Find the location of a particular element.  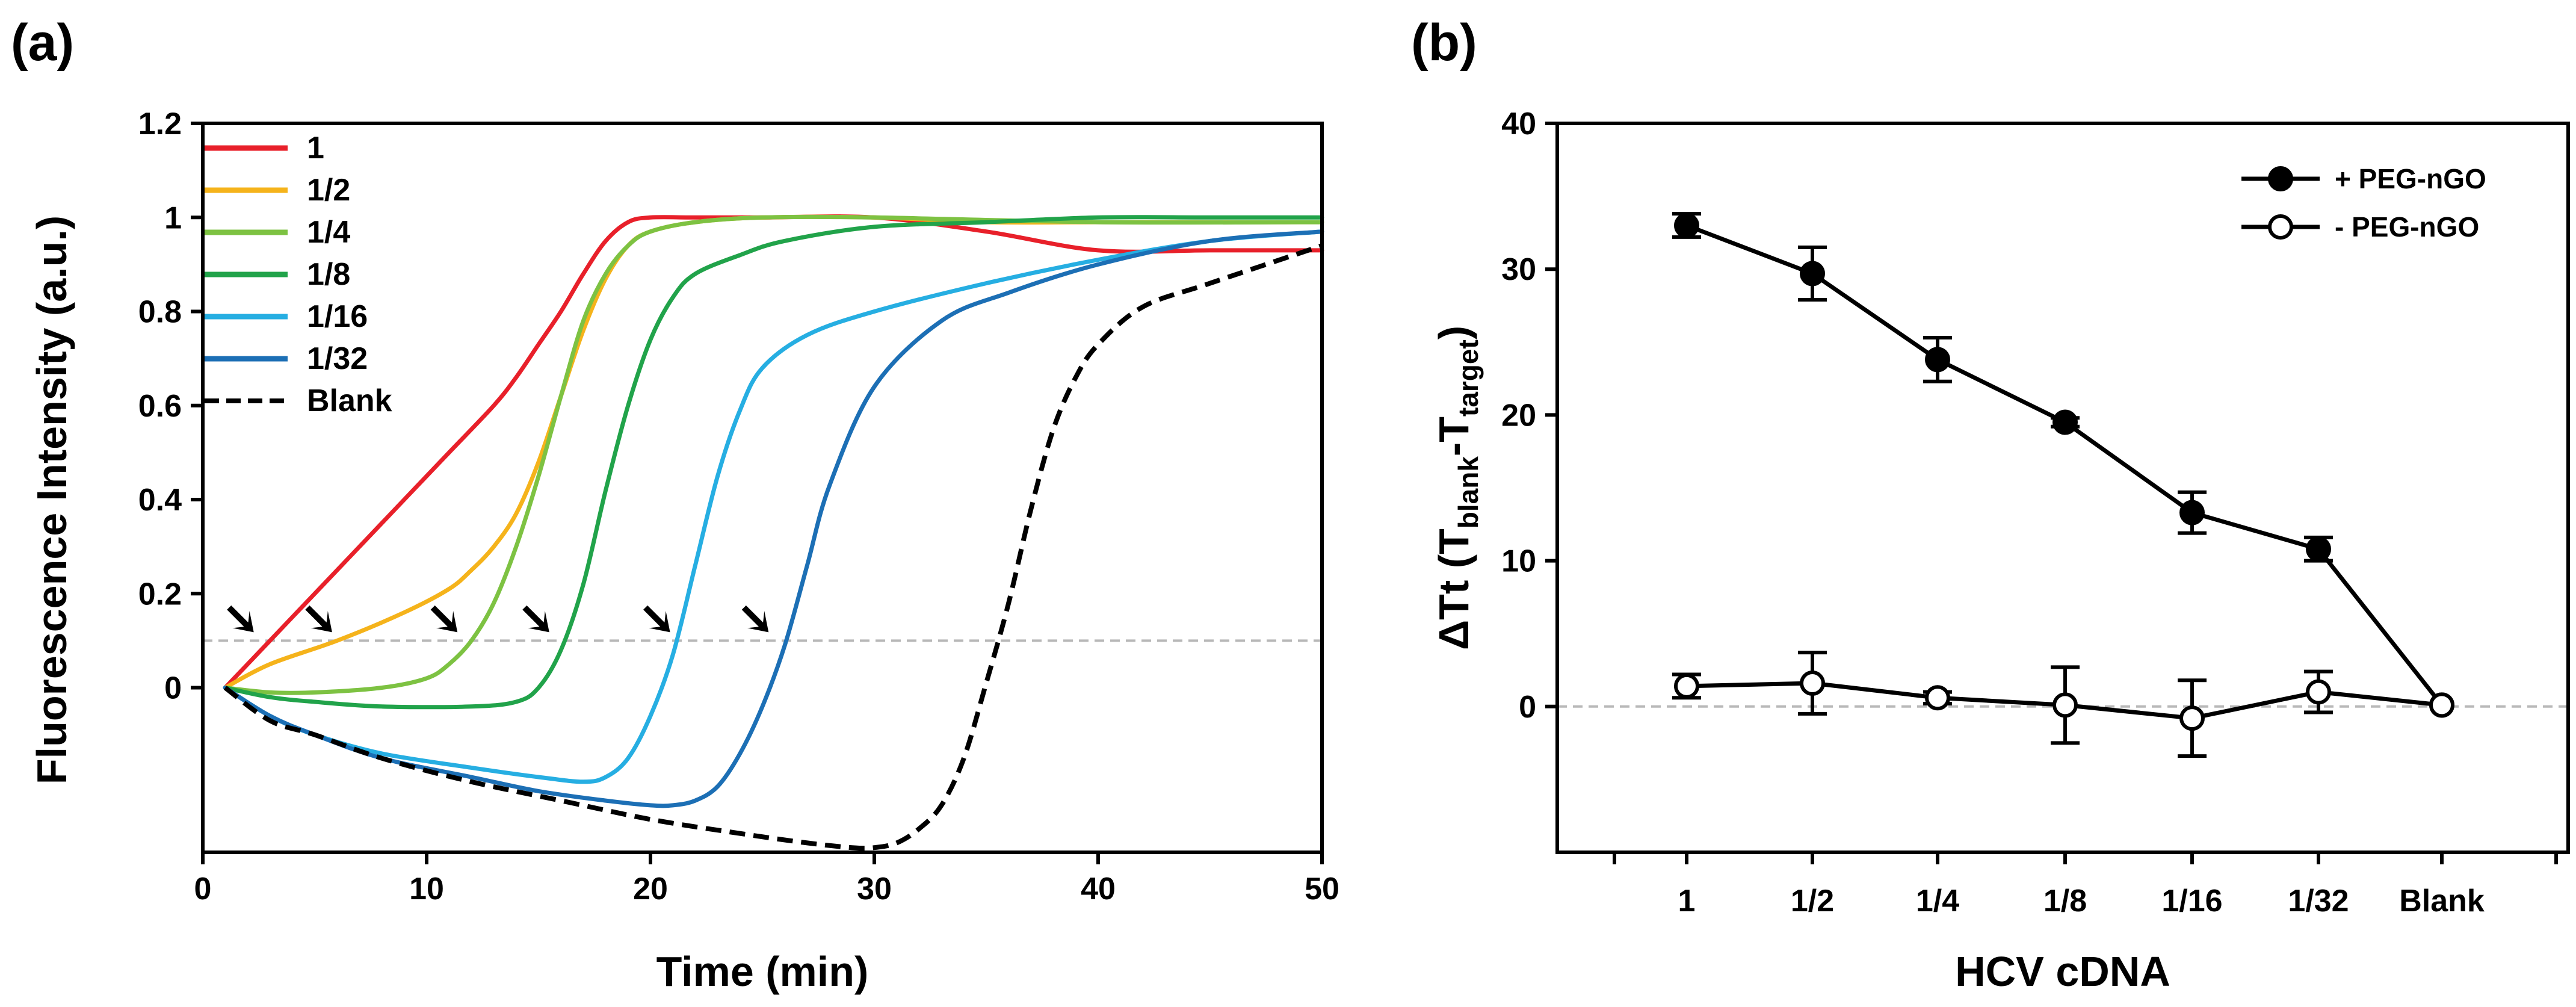

y-label-end: ) is located at coordinates (1453, 333).